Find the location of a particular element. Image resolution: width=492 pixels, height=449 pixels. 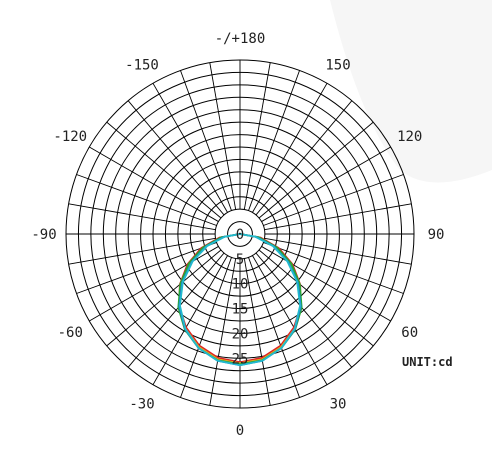

angle-label: 150 is located at coordinates (337, 65).